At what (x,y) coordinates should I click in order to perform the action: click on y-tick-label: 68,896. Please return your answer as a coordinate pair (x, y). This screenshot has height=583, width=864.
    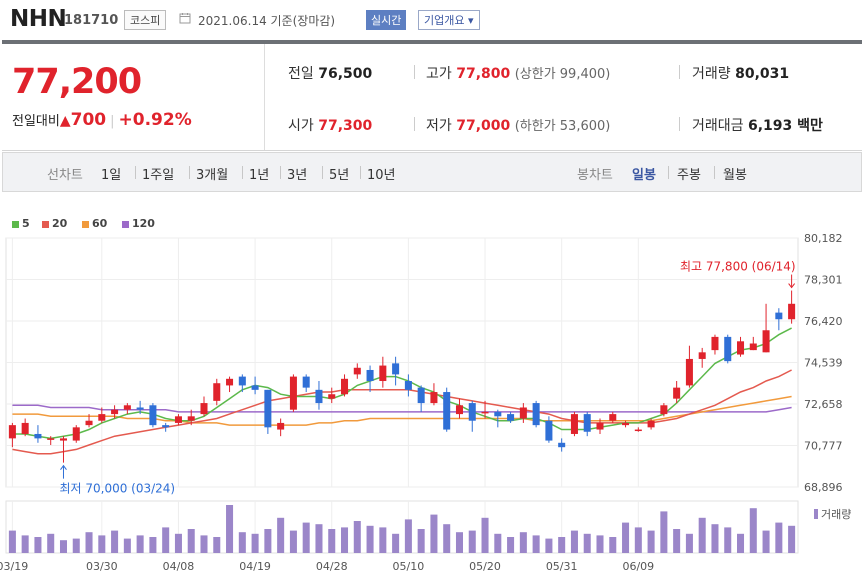
    Looking at the image, I should click on (823, 487).